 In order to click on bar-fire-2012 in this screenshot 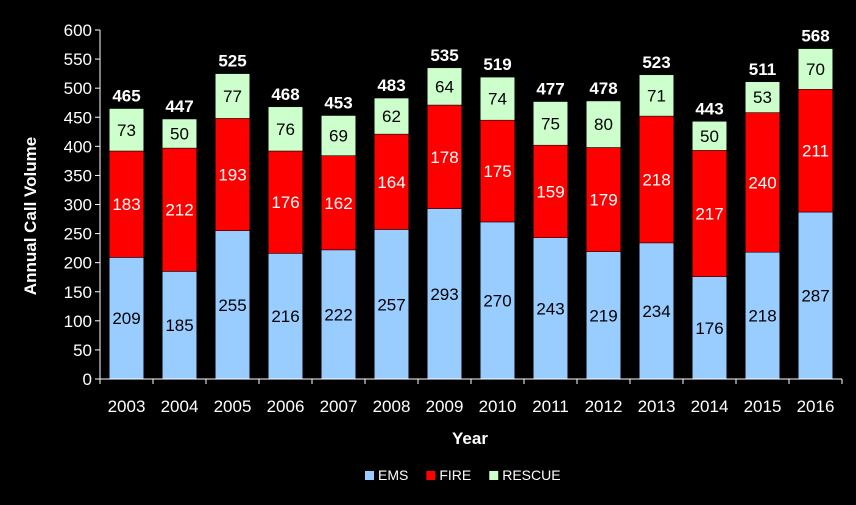, I will do `click(603, 199)`.